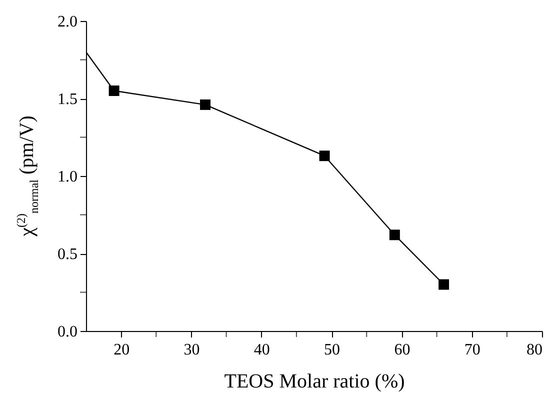 This screenshot has width=553, height=402. I want to click on x-tick-label: 70, so click(472, 350).